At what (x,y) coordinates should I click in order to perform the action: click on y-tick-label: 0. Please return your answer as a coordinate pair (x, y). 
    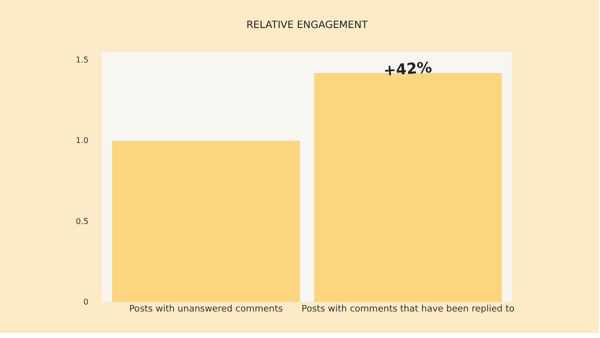
    Looking at the image, I should click on (85, 302).